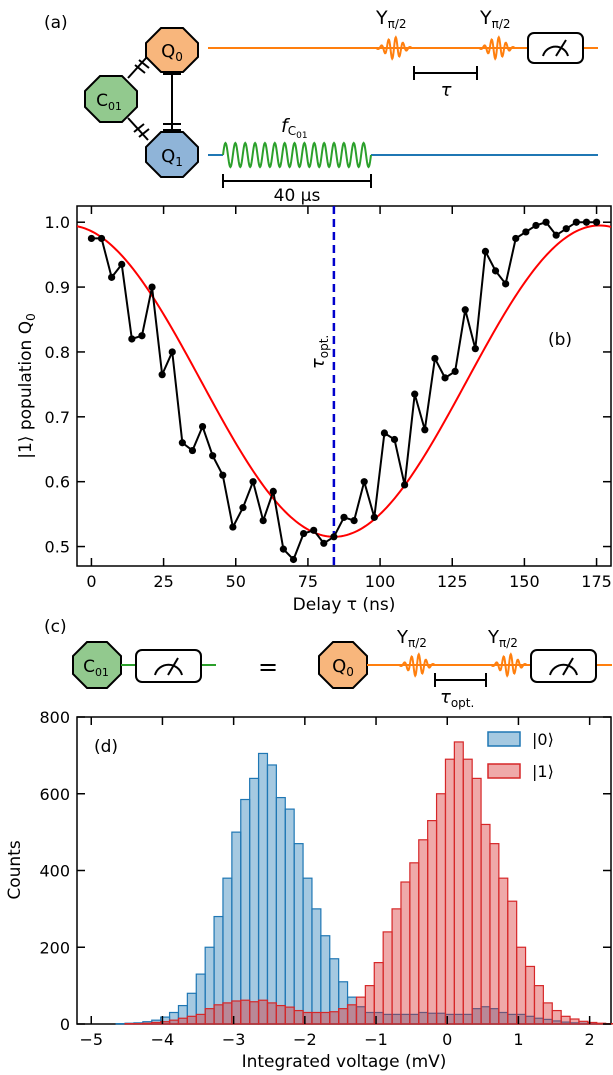 The width and height of the screenshot is (613, 1075). I want to click on c01-label-c: C01, so click(96, 668).